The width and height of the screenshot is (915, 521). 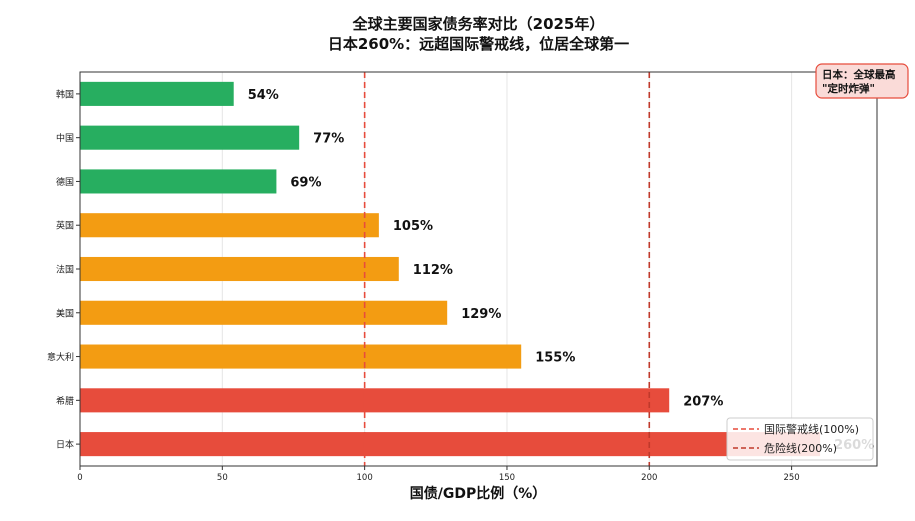 What do you see at coordinates (649, 478) in the screenshot?
I see `x-tick-label-200: 200` at bounding box center [649, 478].